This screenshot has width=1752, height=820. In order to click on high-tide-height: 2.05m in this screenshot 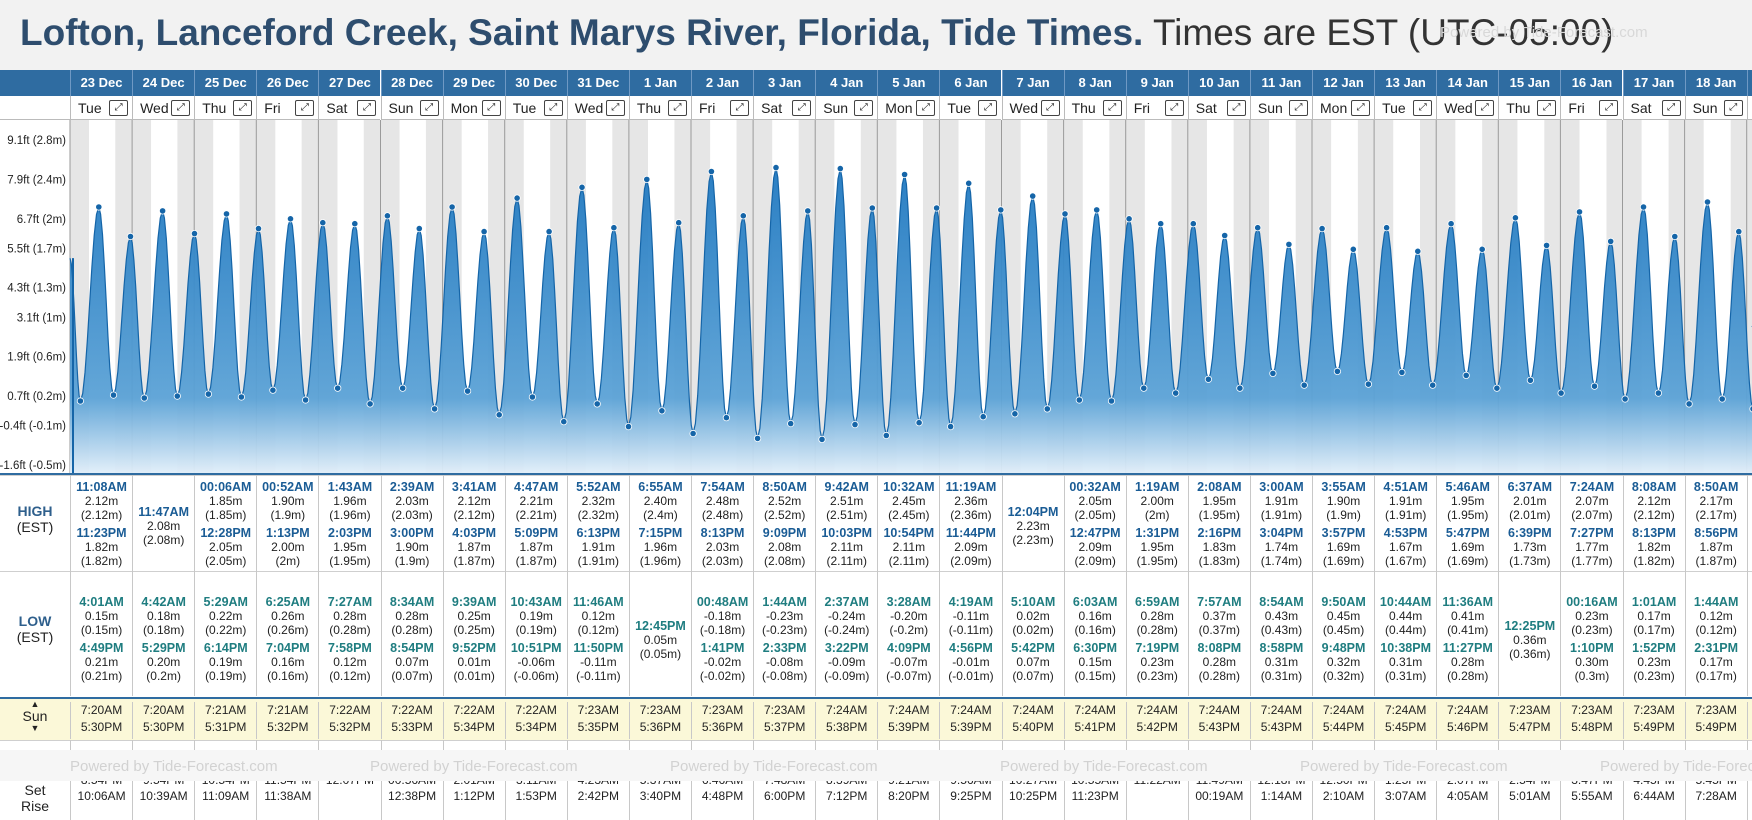, I will do `click(225, 547)`.